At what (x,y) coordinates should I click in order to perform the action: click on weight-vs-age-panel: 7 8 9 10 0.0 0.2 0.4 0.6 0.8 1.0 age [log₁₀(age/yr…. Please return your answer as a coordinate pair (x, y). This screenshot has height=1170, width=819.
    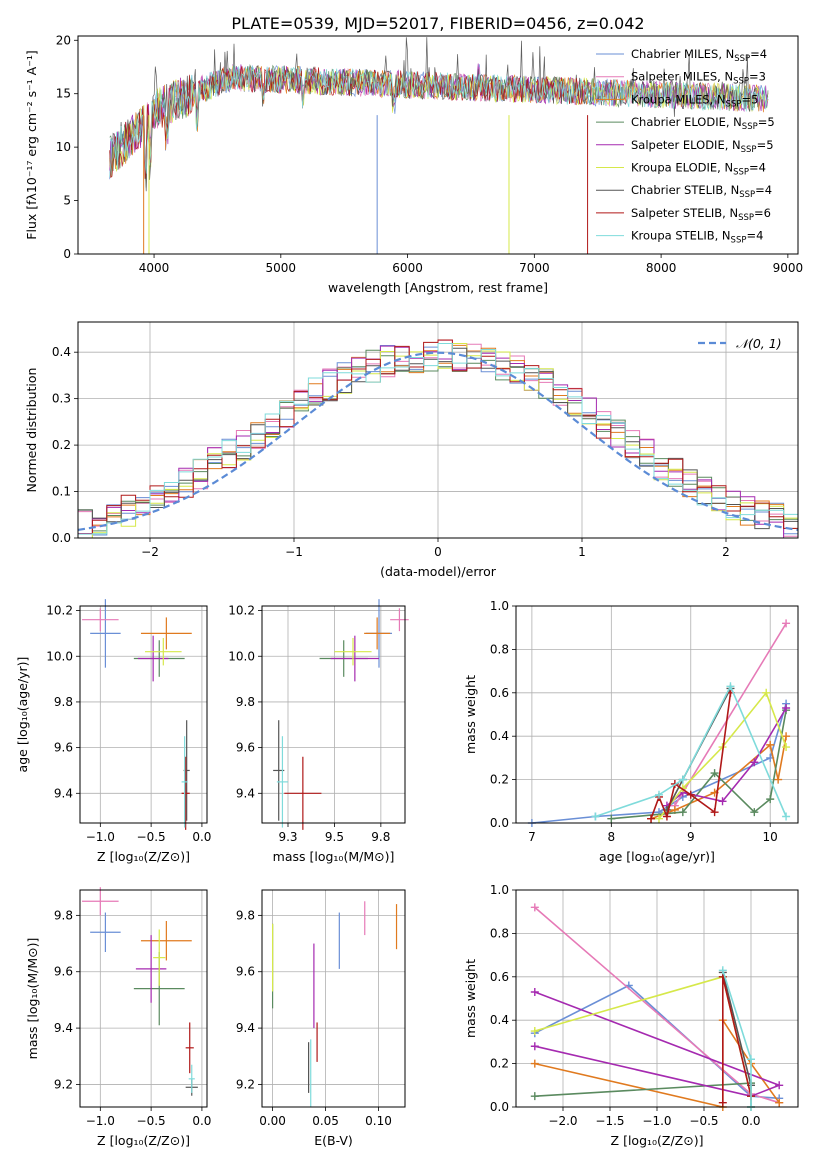
    Looking at the image, I should click on (631, 731).